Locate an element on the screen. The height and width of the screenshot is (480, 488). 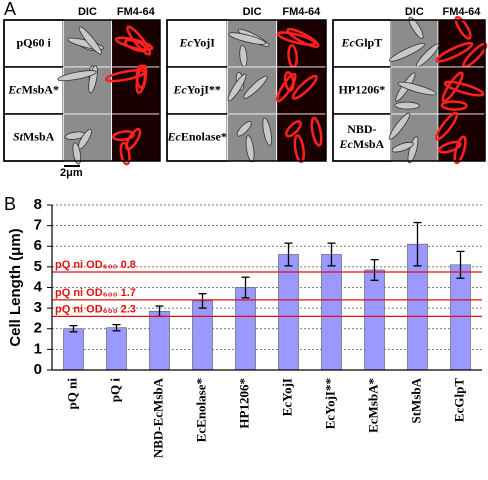
x-tick-label: HP1206* is located at coordinates (243, 403).